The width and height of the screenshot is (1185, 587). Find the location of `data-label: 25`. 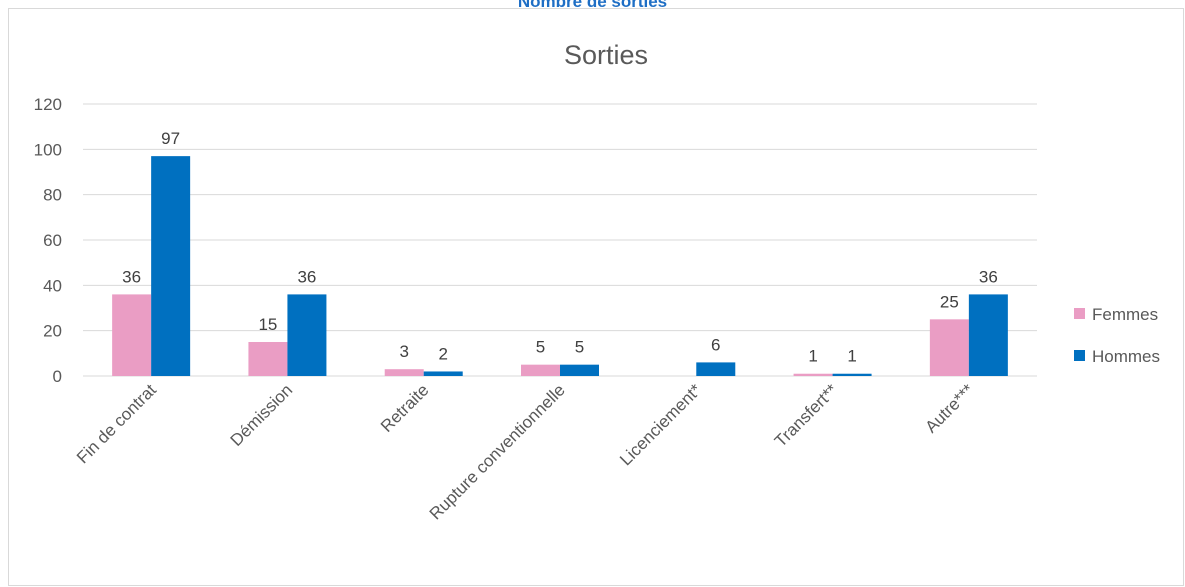

data-label: 25 is located at coordinates (949, 301).